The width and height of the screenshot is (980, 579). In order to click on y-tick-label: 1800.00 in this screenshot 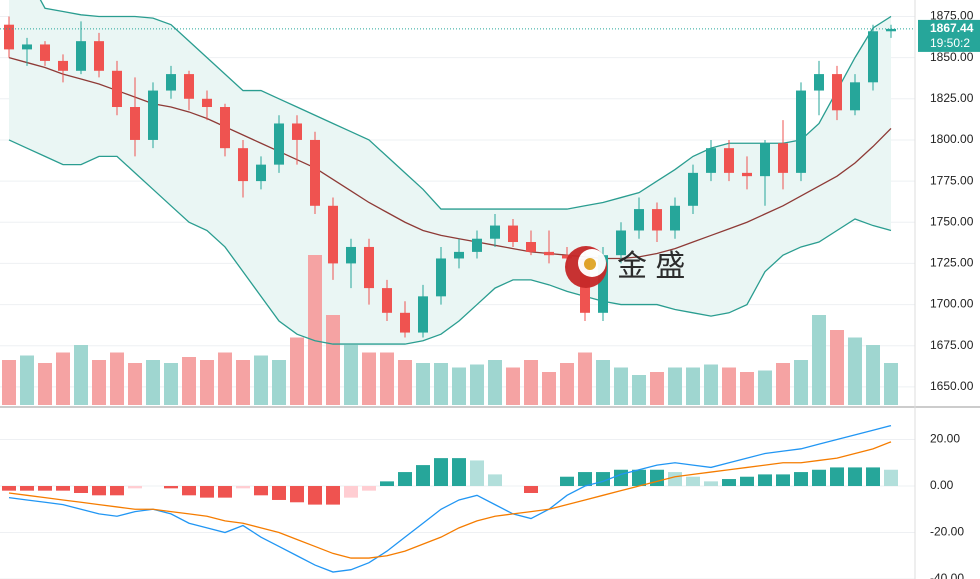, I will do `click(952, 139)`.